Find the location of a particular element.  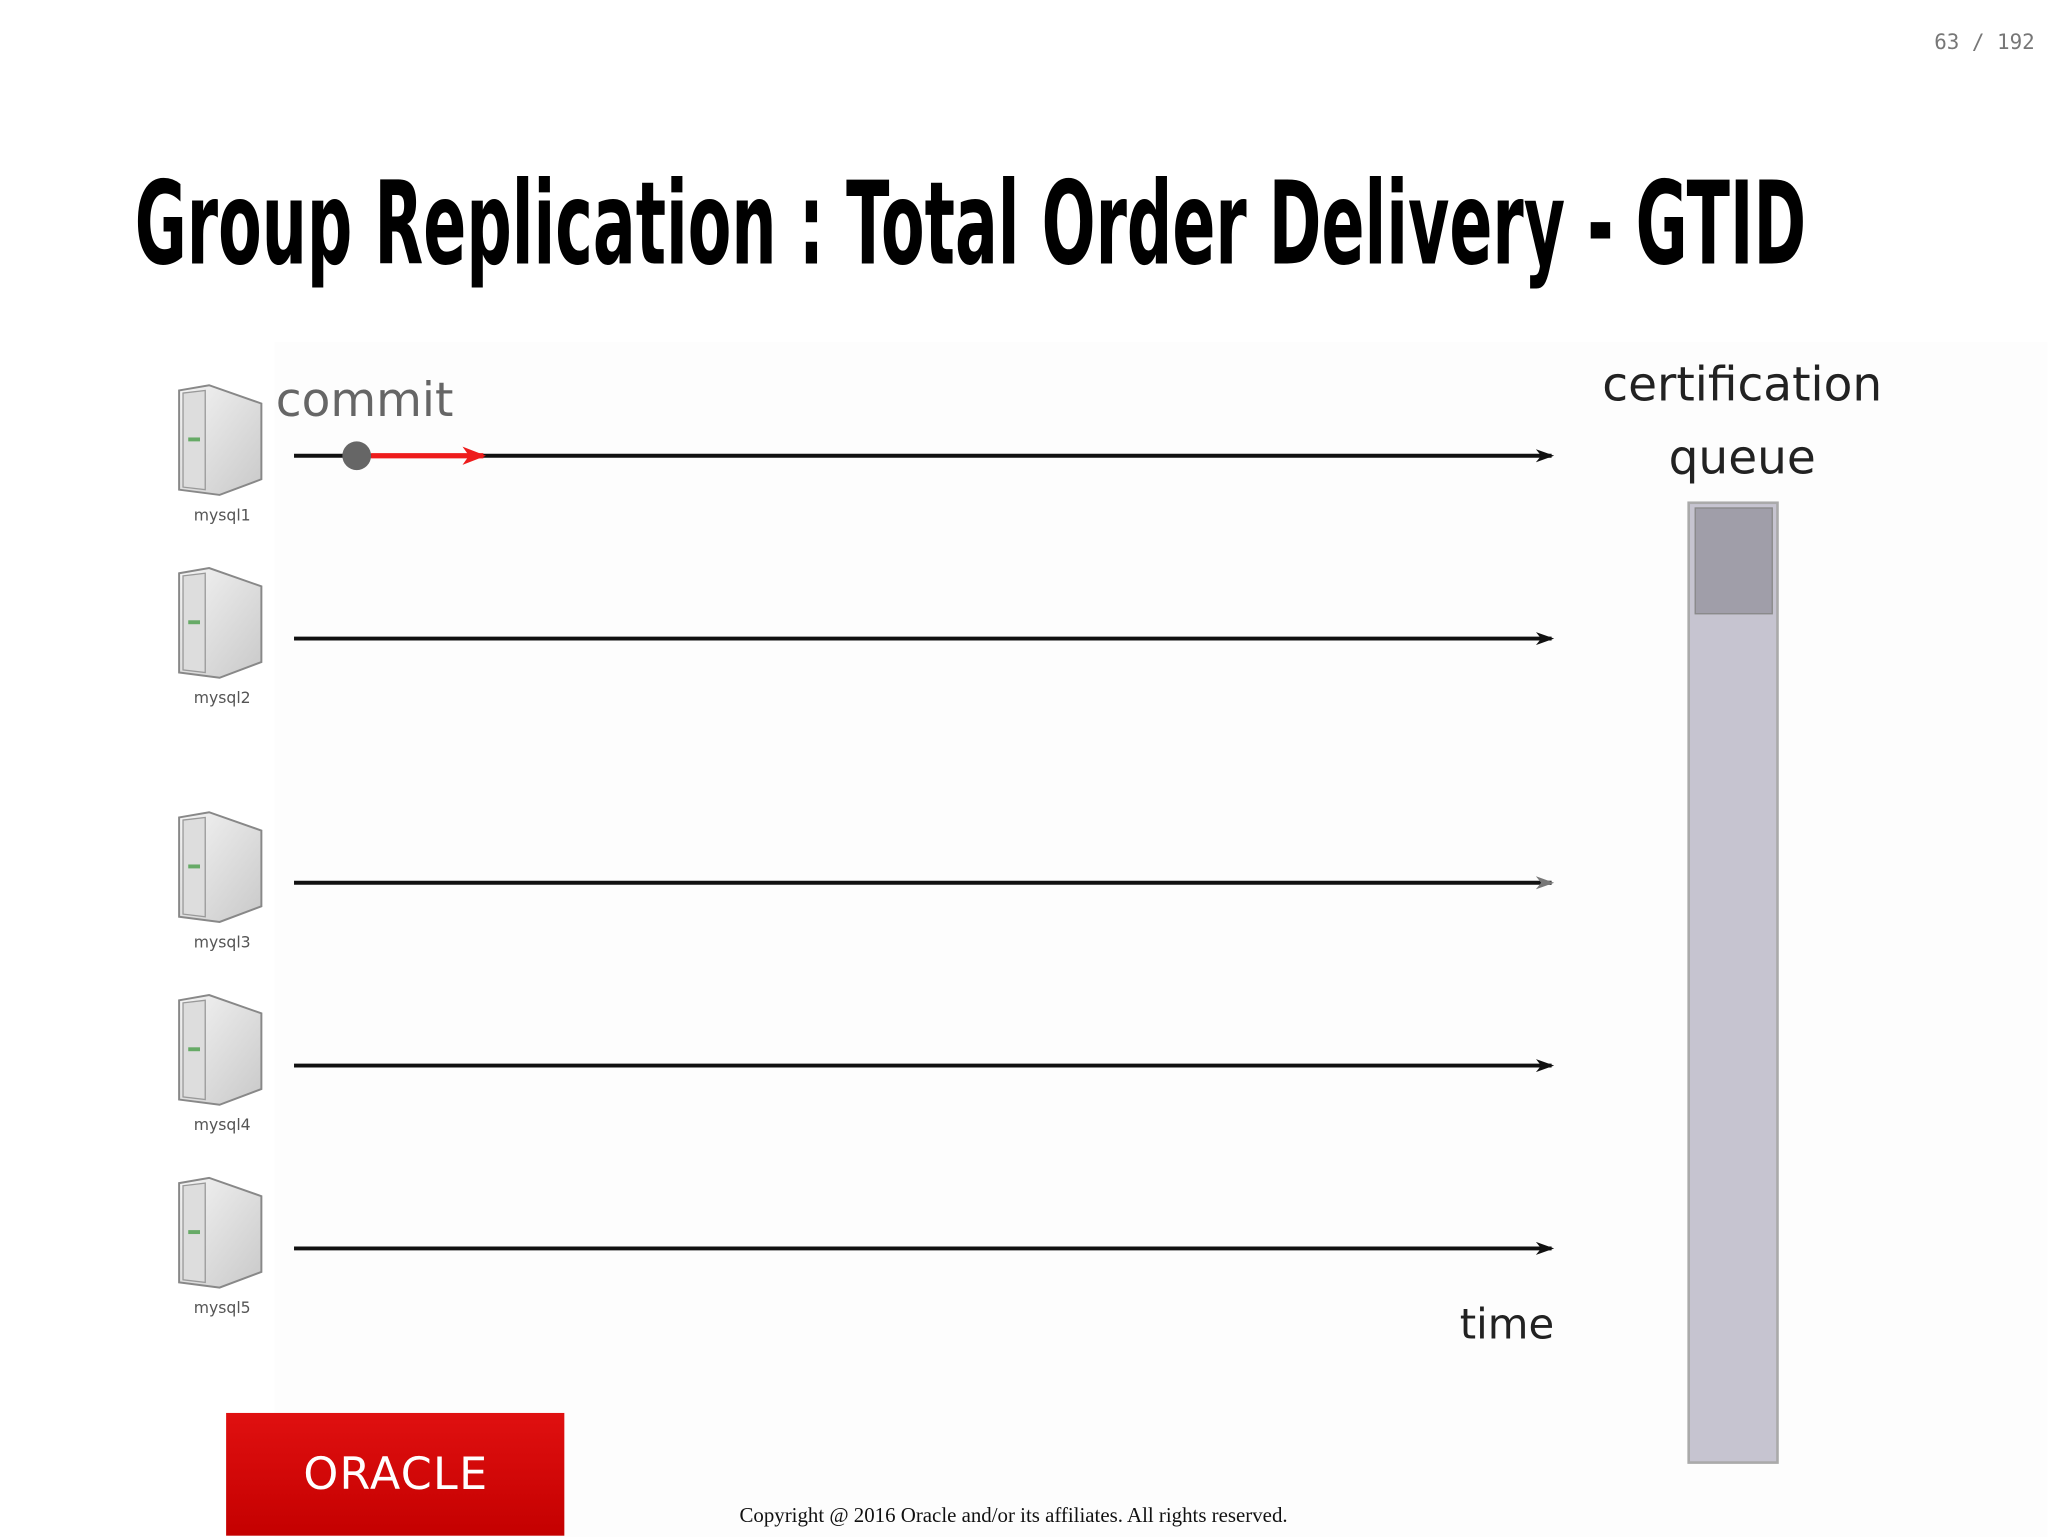

node-label: mysql1 is located at coordinates (222, 514).